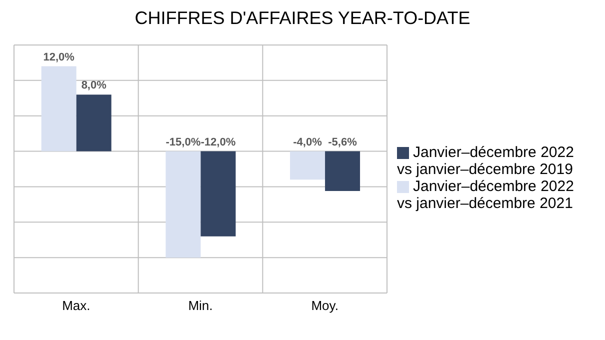 Image resolution: width=605 pixels, height=340 pixels. What do you see at coordinates (94, 86) in the screenshot?
I see `data-label: 8,0%` at bounding box center [94, 86].